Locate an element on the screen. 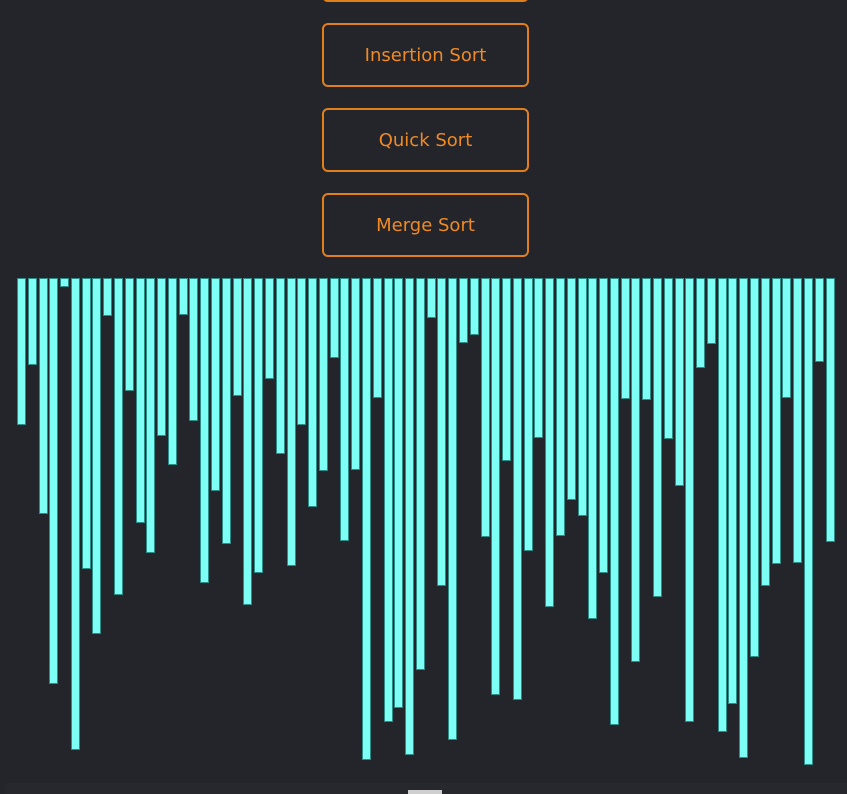 The image size is (847, 794). scrollbar-thumb is located at coordinates (425, 792).